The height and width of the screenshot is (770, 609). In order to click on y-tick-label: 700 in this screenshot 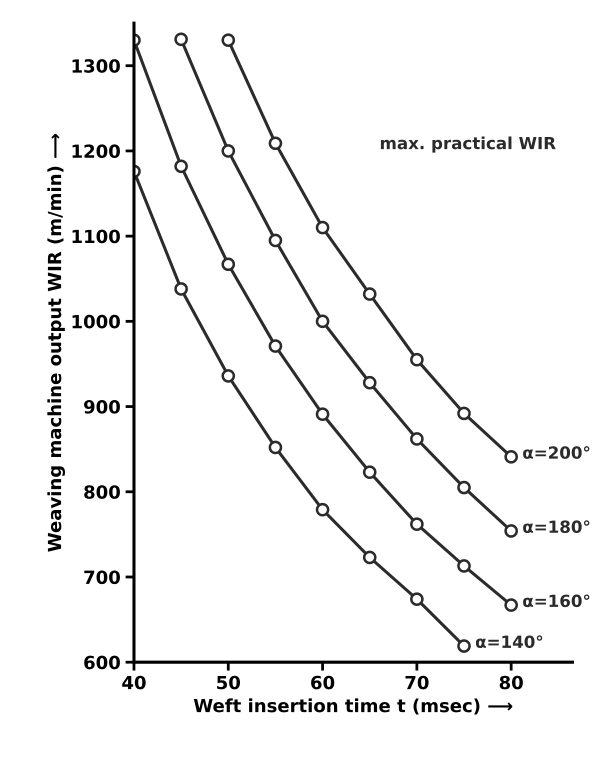, I will do `click(102, 577)`.